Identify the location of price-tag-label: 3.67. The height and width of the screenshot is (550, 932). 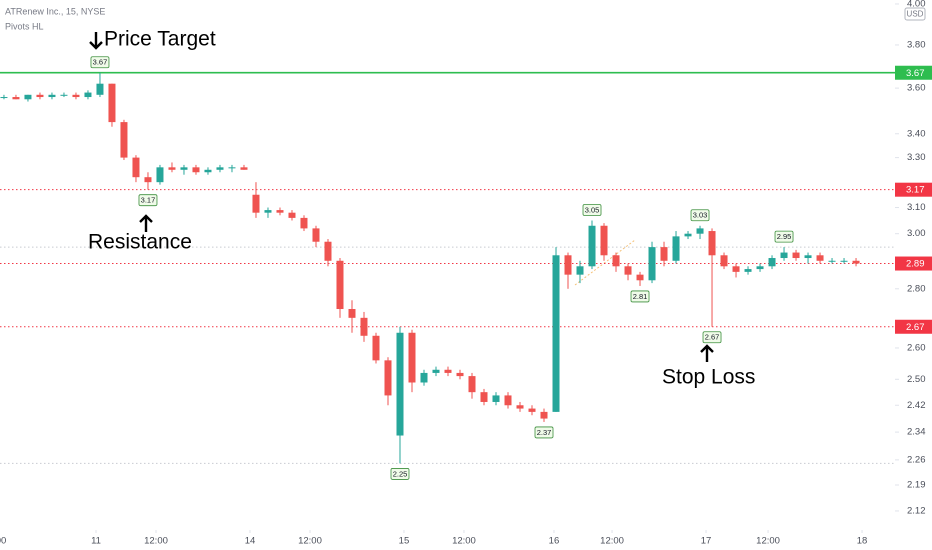
(915, 73).